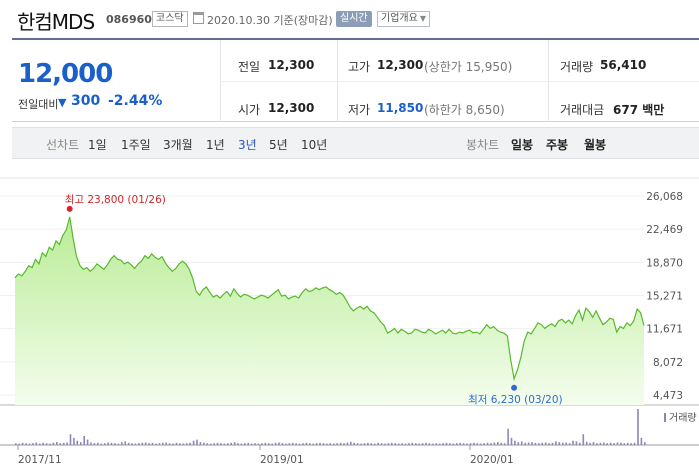 This screenshot has width=699, height=476. What do you see at coordinates (354, 19) in the screenshot?
I see `realtime-button: 실시간` at bounding box center [354, 19].